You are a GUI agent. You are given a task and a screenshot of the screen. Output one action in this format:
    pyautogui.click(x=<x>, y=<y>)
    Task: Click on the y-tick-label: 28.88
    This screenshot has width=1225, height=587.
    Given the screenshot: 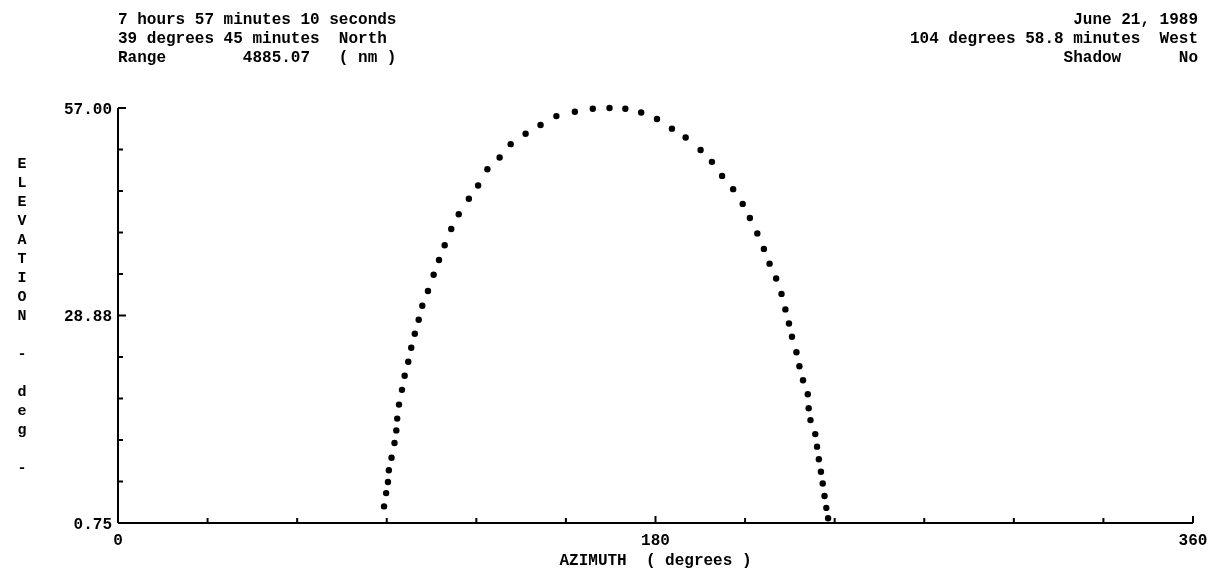 What is the action you would take?
    pyautogui.click(x=87, y=317)
    